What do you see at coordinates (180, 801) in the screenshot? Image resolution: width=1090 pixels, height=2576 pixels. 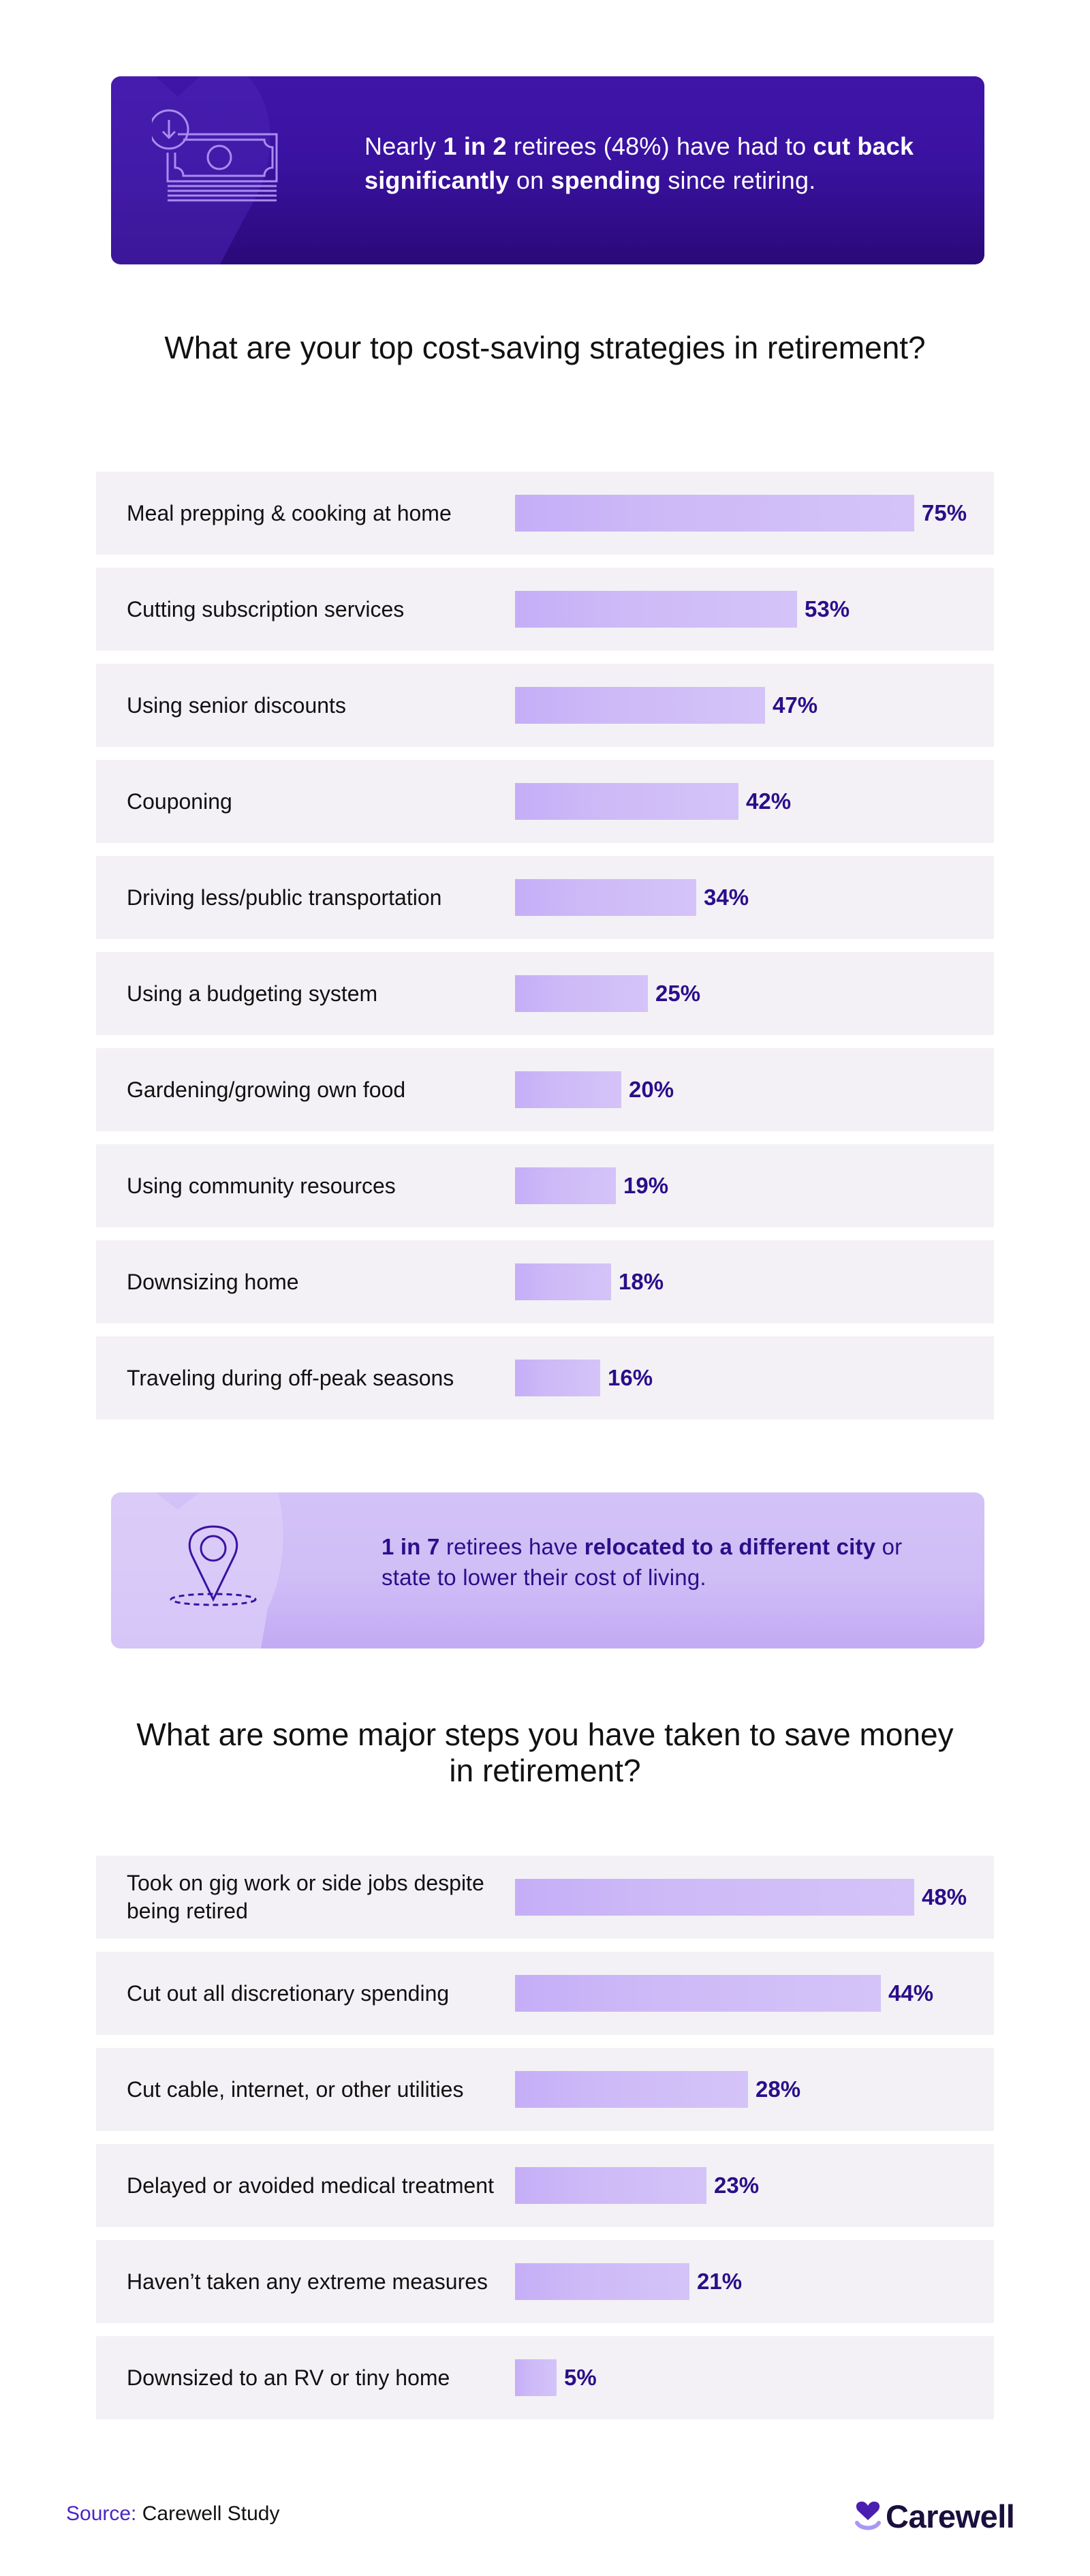 I see `row-label: Couponing` at bounding box center [180, 801].